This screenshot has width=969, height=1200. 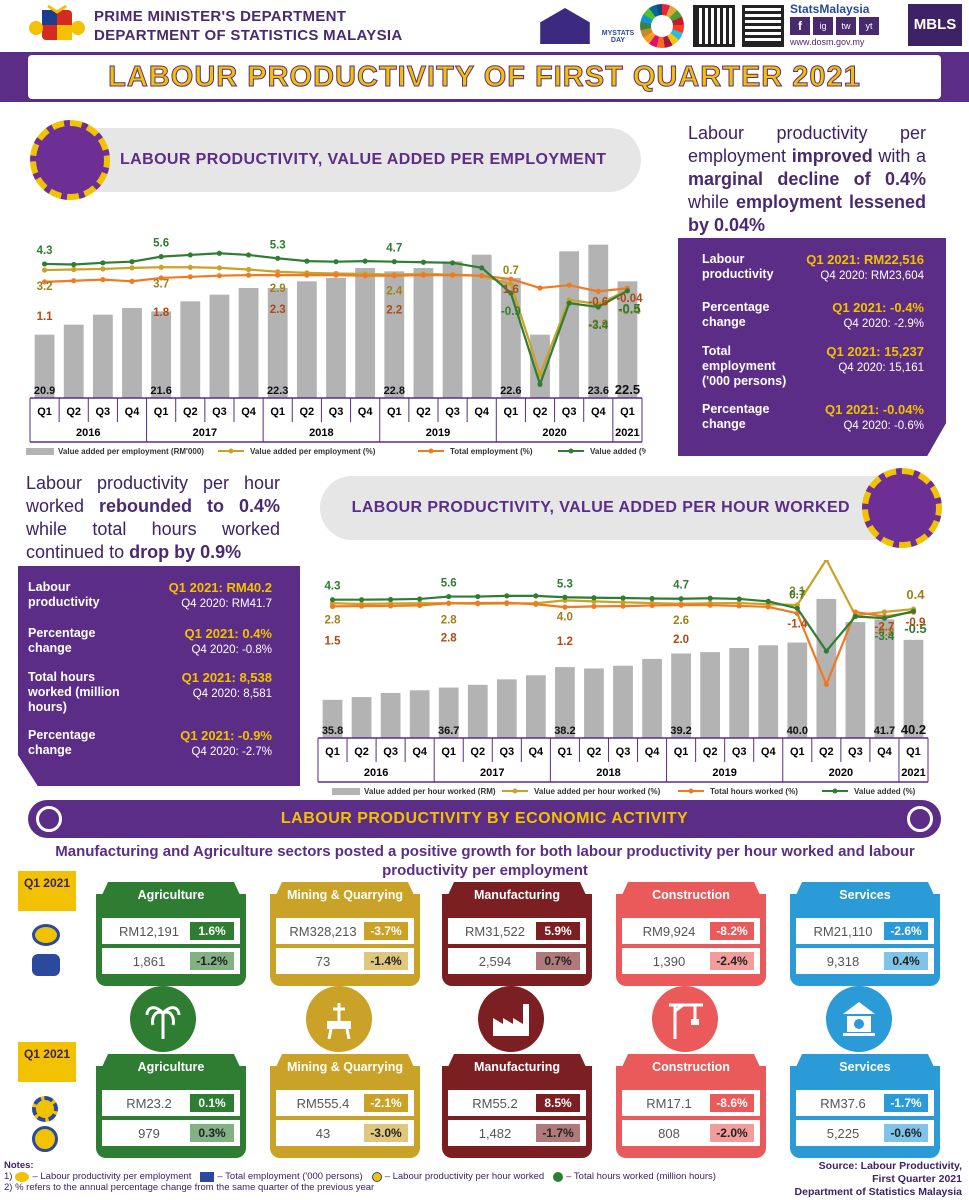 What do you see at coordinates (46, 935) in the screenshot?
I see `lp-employment-legend-icon` at bounding box center [46, 935].